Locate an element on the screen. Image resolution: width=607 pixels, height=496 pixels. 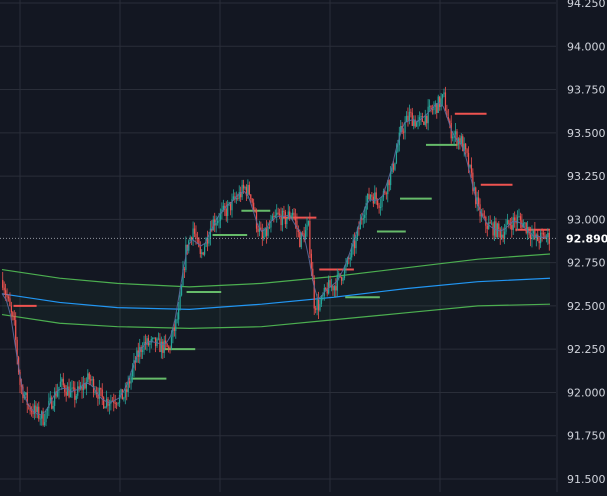
y-tick-label: 91.500 is located at coordinates (586, 479).